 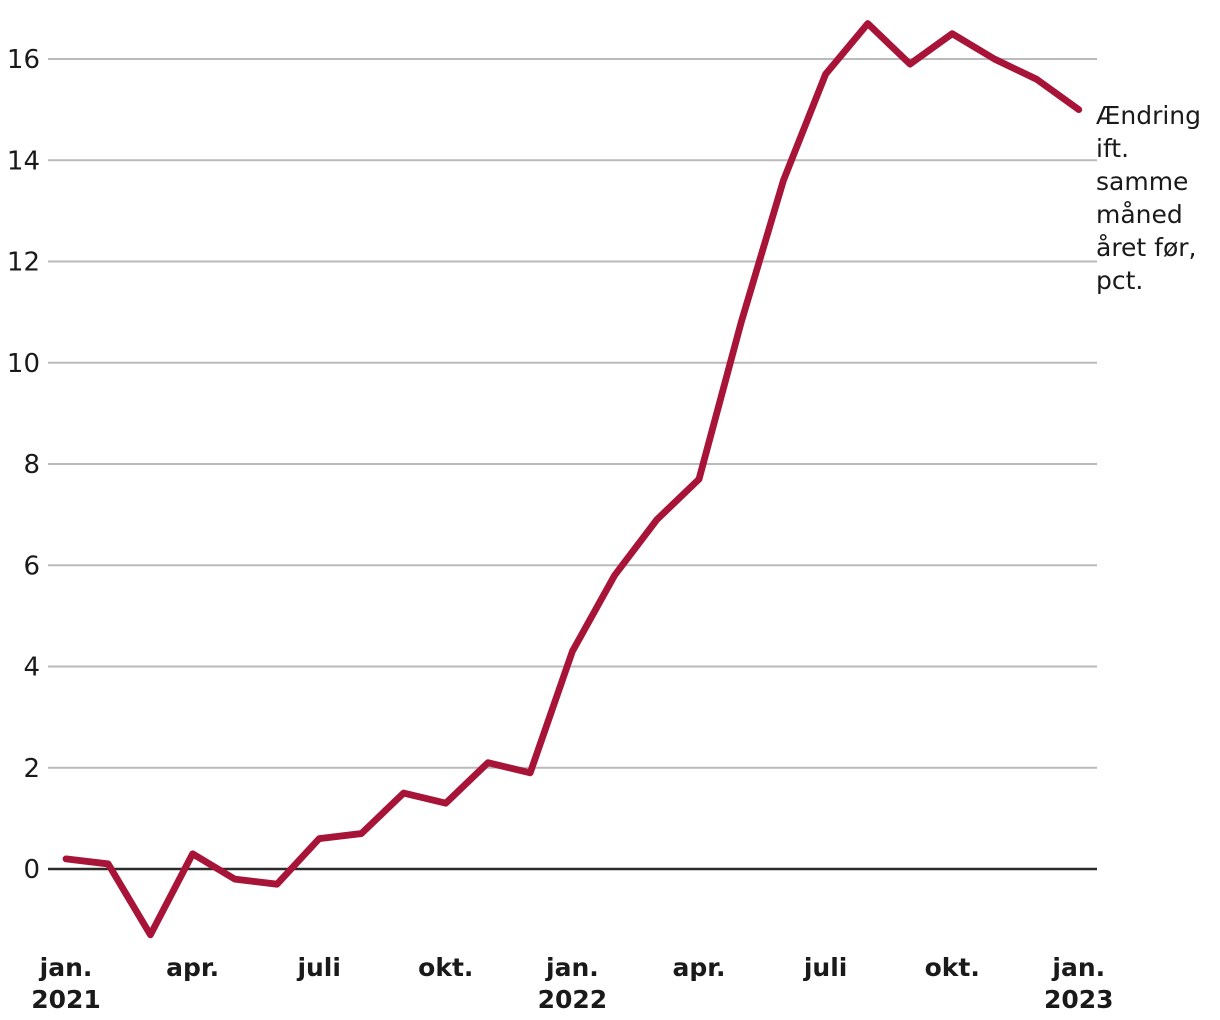 I want to click on x-tick-year-label: 2021, so click(x=66, y=999).